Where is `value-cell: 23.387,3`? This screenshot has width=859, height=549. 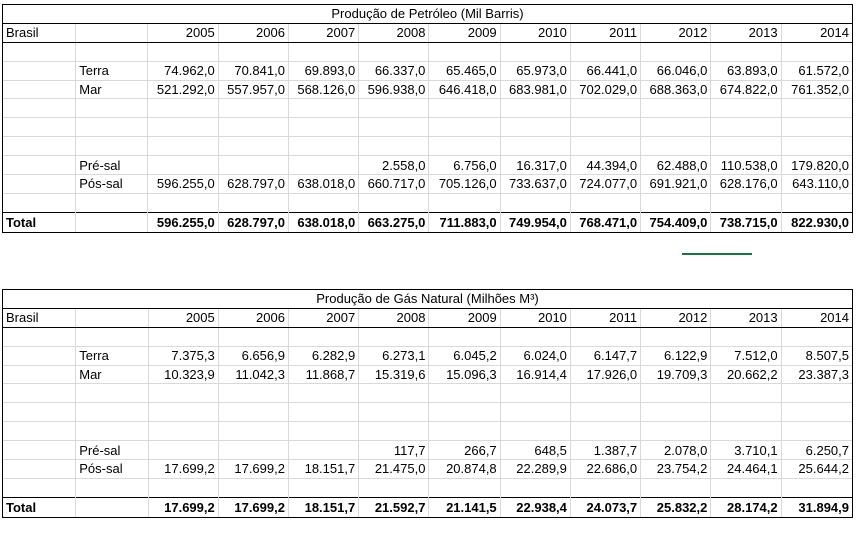 value-cell: 23.387,3 is located at coordinates (817, 374).